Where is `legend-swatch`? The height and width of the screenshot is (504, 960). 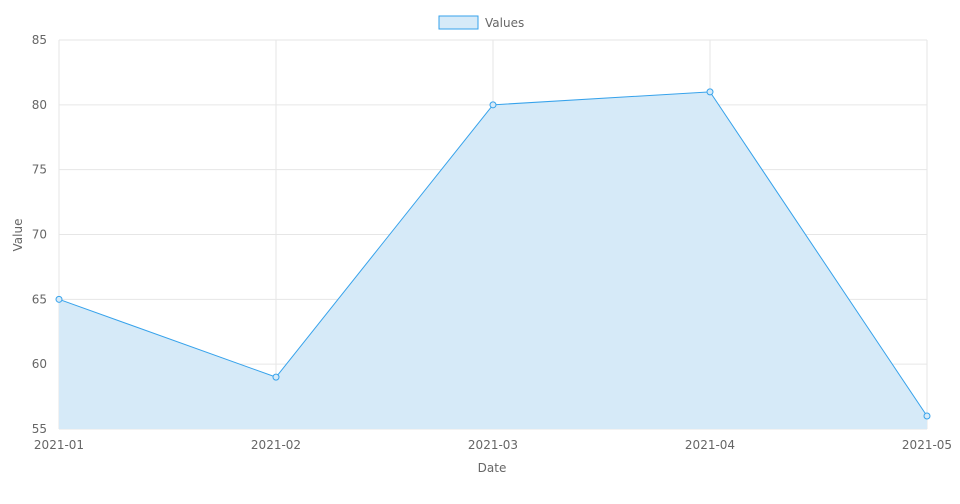 legend-swatch is located at coordinates (458, 22).